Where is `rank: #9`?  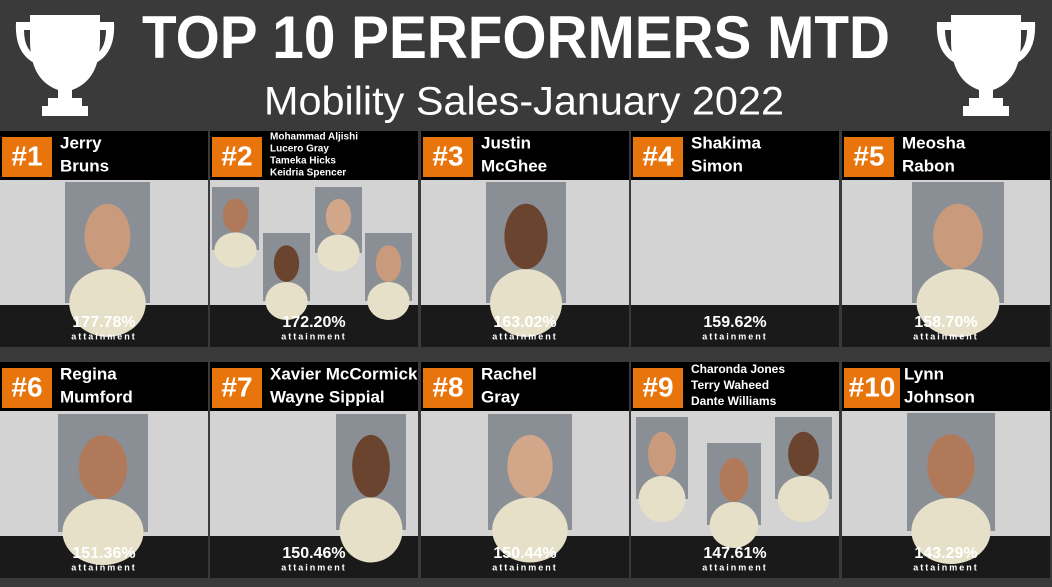
rank: #9 is located at coordinates (657, 386).